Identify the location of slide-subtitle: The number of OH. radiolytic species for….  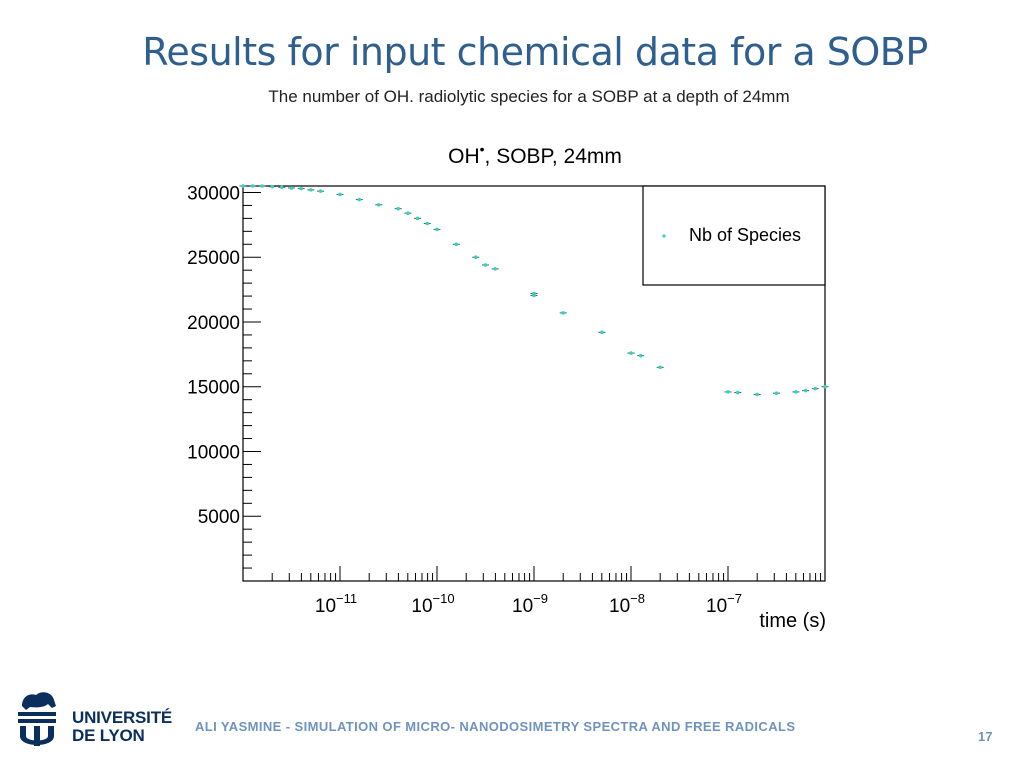
(529, 96).